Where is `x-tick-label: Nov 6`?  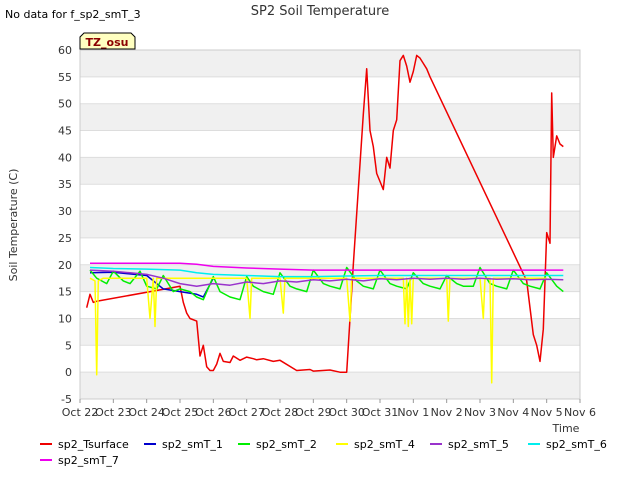 x-tick-label: Nov 6 is located at coordinates (580, 412).